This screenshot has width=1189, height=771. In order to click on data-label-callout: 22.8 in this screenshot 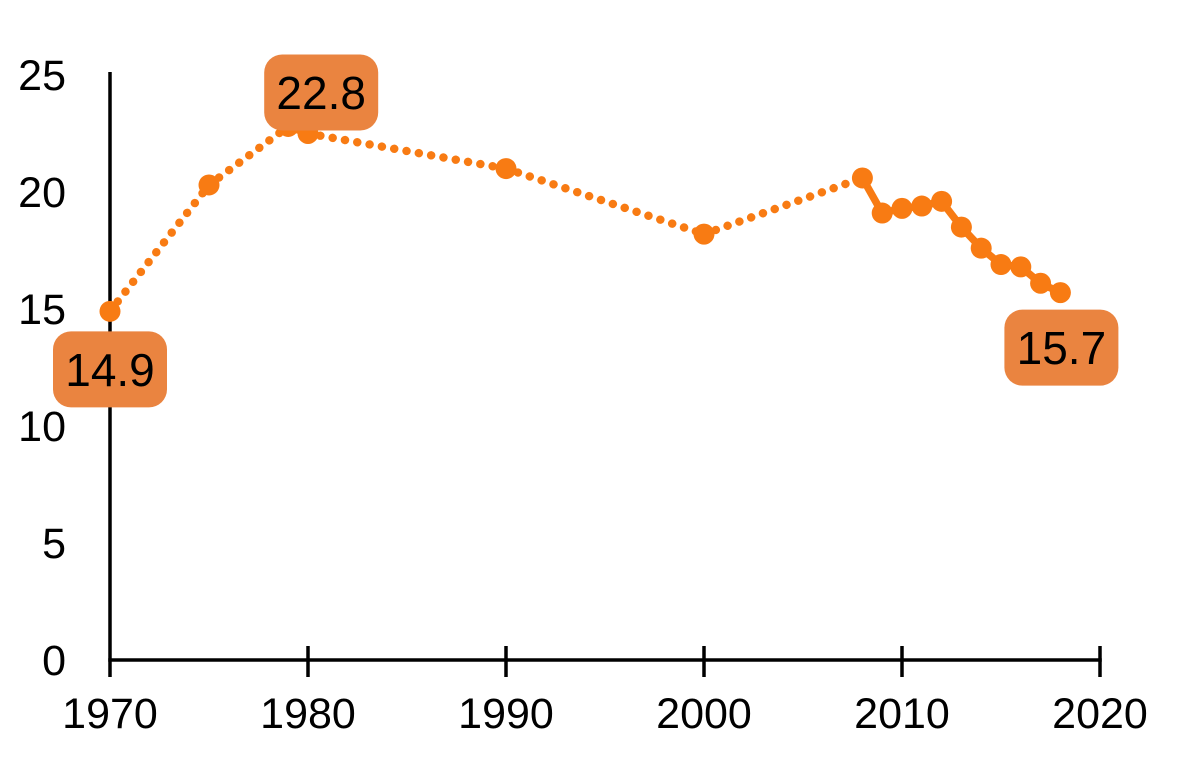, I will do `click(321, 92)`.